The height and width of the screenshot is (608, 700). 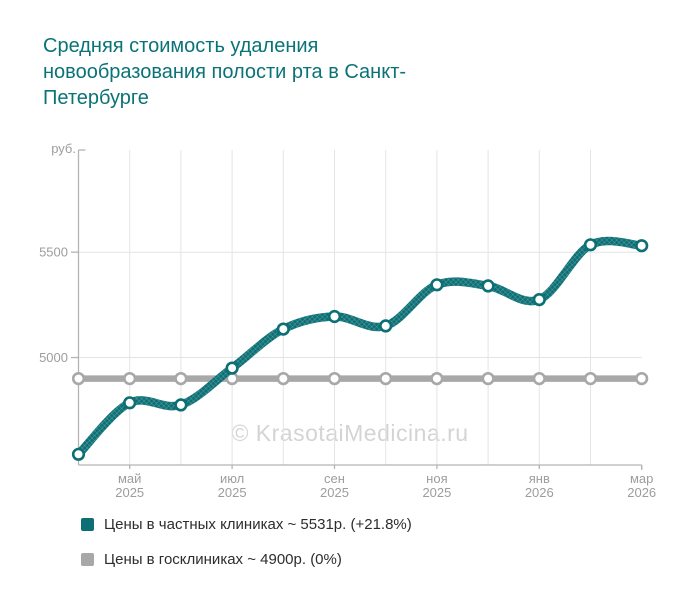 I want to click on x-tick-label-month: июл, so click(x=232, y=478).